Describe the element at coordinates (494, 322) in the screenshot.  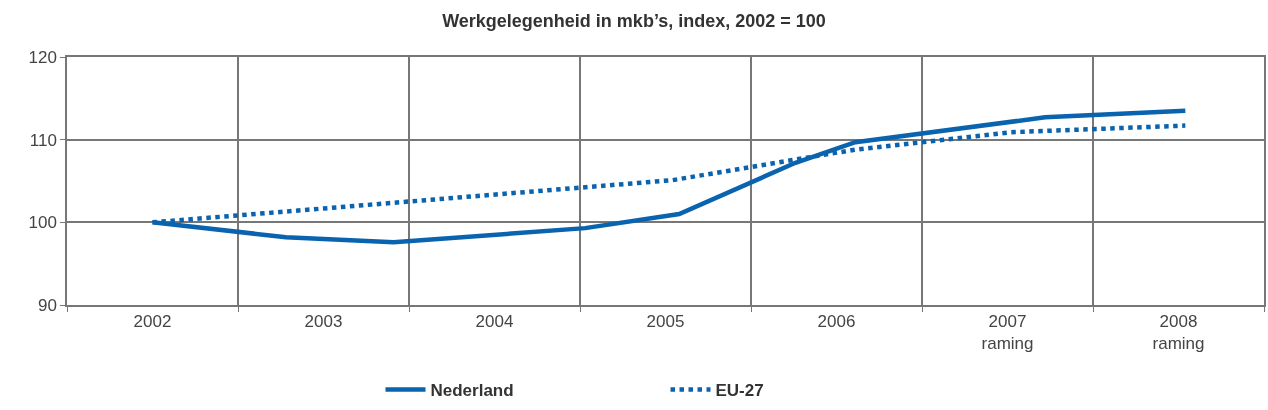
I see `x-tick-label: 2004` at that location.